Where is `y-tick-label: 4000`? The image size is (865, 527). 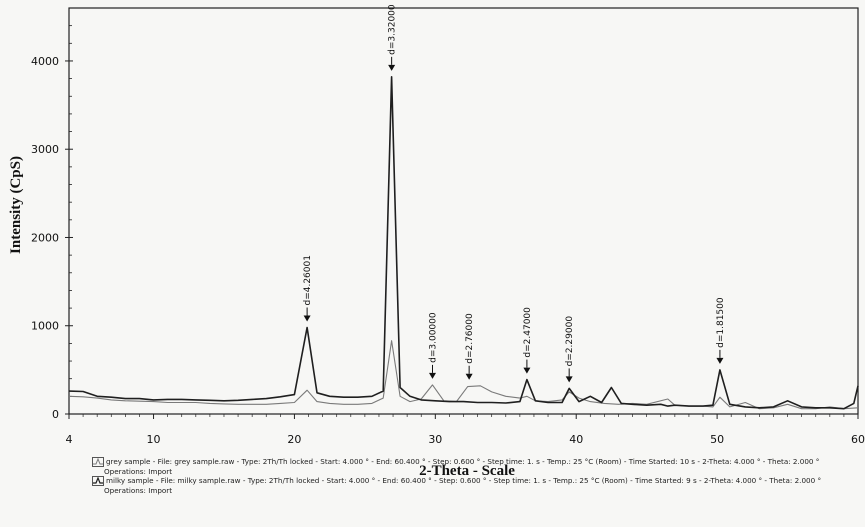 y-tick-label: 4000 is located at coordinates (45, 61).